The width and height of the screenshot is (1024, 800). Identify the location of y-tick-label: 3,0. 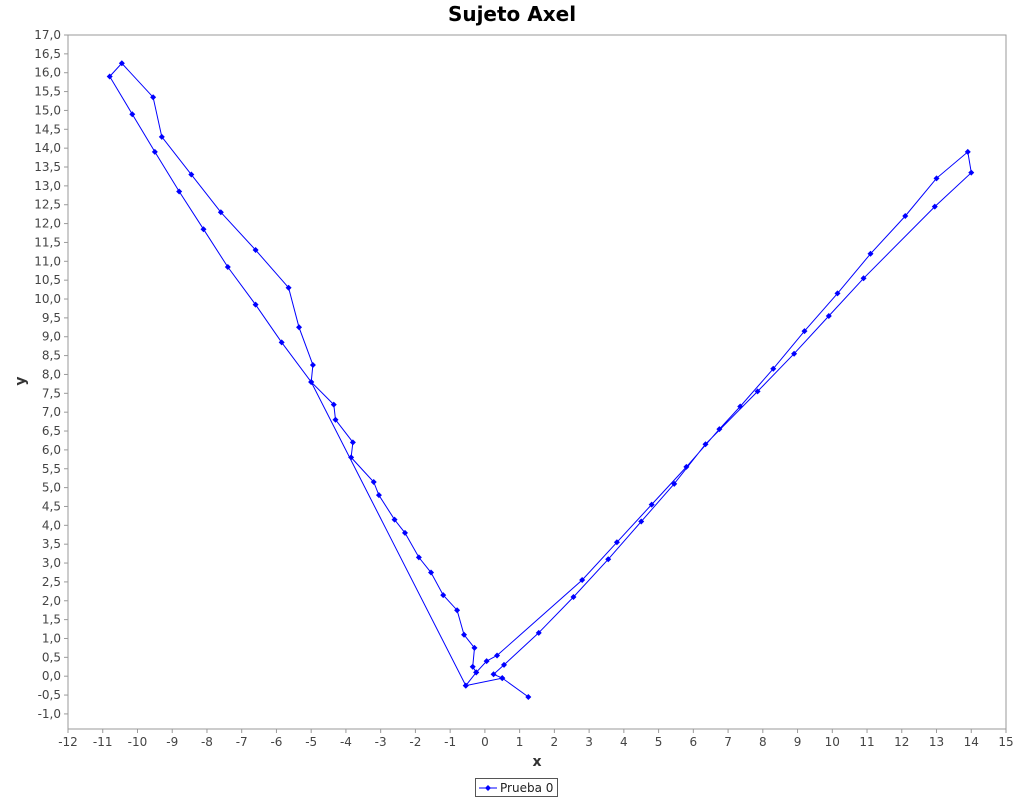
(51, 563).